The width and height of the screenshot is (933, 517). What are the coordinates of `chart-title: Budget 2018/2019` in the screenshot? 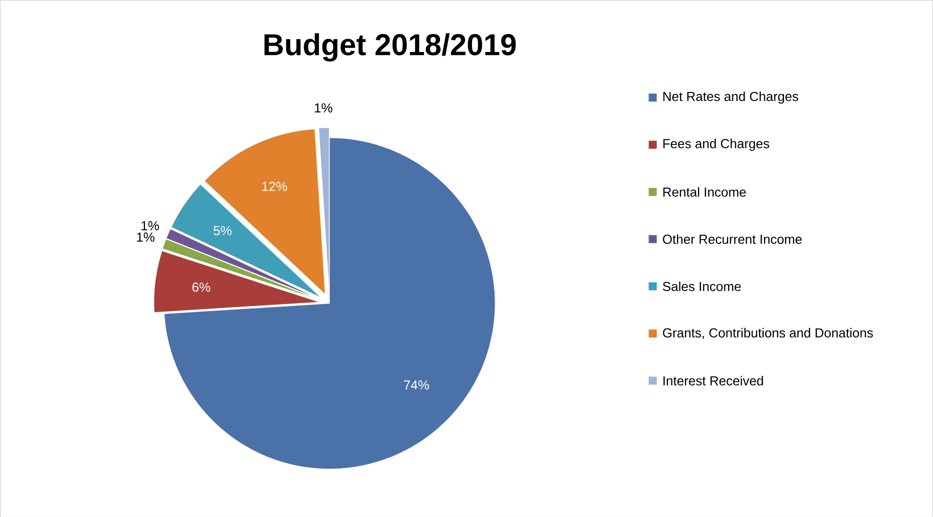 It's located at (390, 47).